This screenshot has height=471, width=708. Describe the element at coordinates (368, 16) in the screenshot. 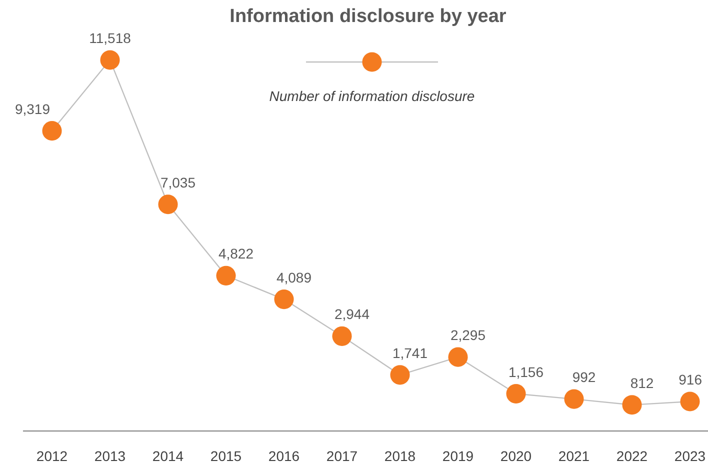

I see `chart-title: Information disclosure by year` at that location.